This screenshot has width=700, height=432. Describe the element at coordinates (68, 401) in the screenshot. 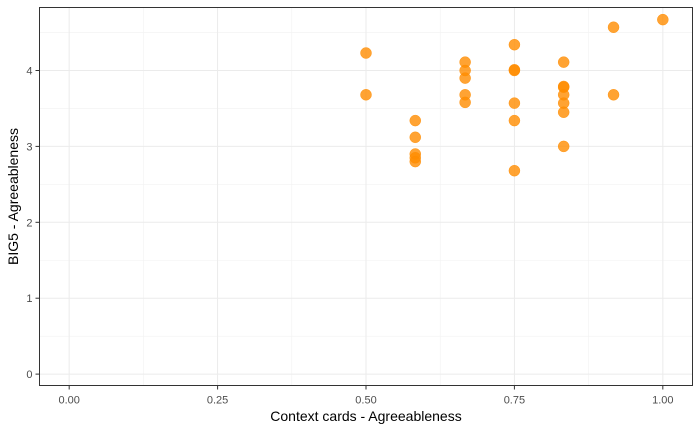

I see `x-tick-label: 0.00` at that location.